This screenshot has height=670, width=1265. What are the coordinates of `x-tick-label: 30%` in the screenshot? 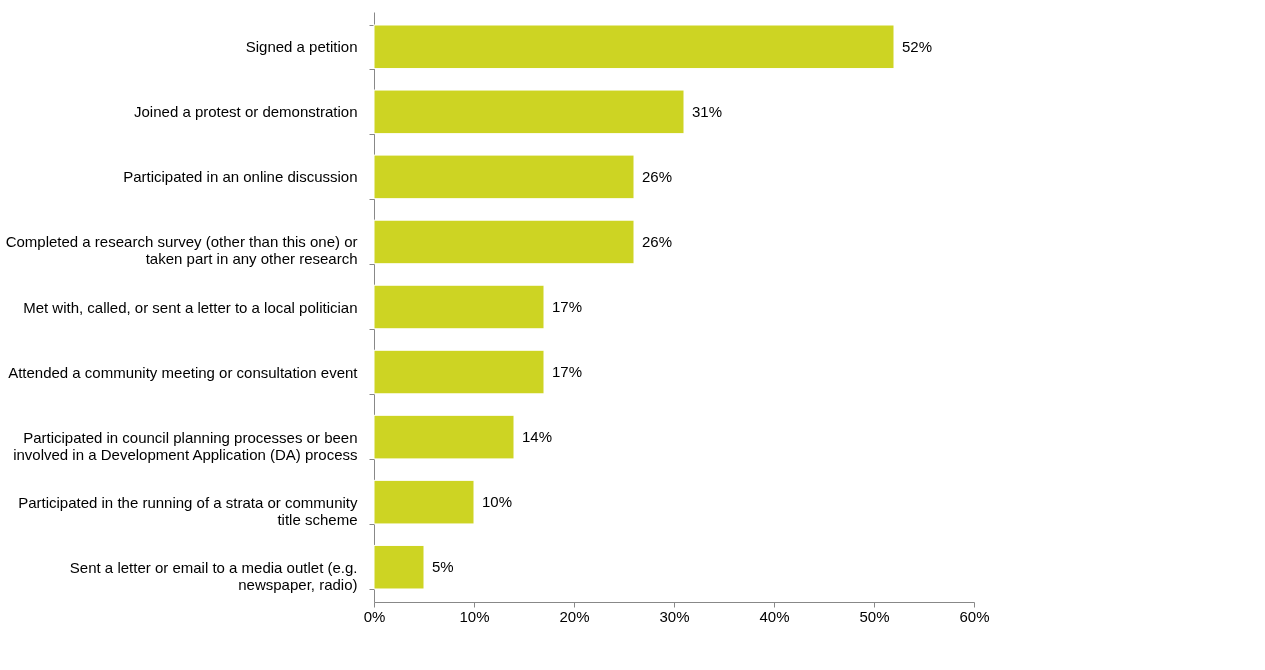 It's located at (674, 616).